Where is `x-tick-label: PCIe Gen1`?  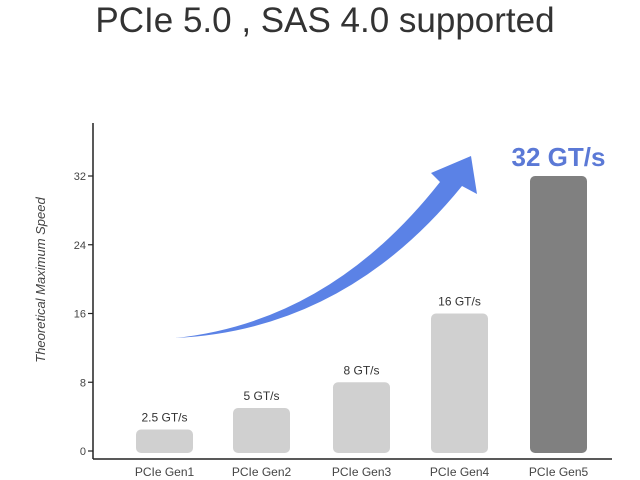 x-tick-label: PCIe Gen1 is located at coordinates (165, 472).